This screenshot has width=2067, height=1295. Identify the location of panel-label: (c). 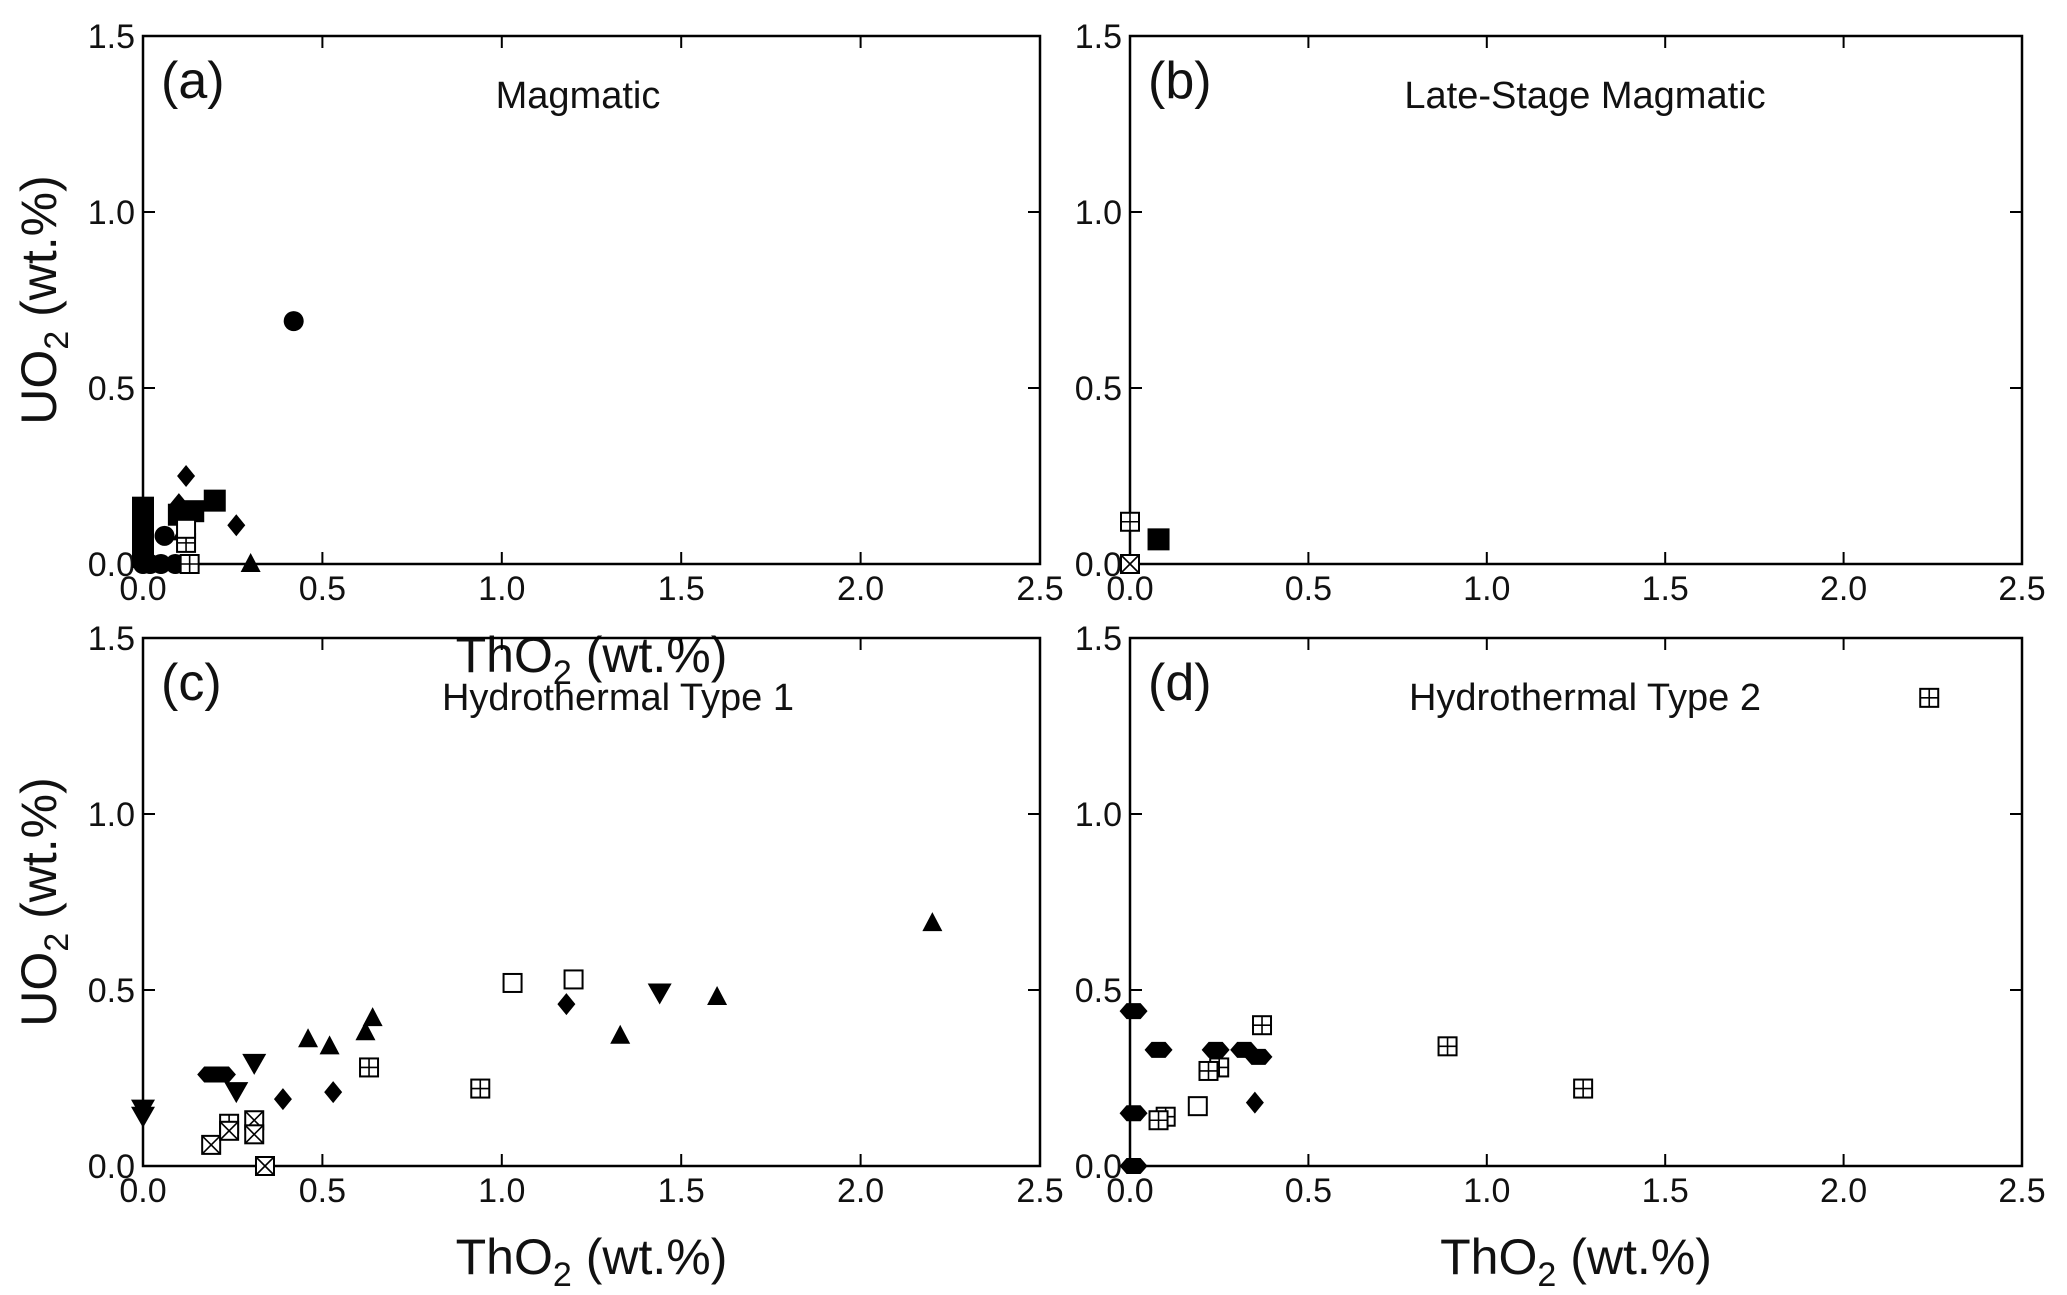
(191, 683).